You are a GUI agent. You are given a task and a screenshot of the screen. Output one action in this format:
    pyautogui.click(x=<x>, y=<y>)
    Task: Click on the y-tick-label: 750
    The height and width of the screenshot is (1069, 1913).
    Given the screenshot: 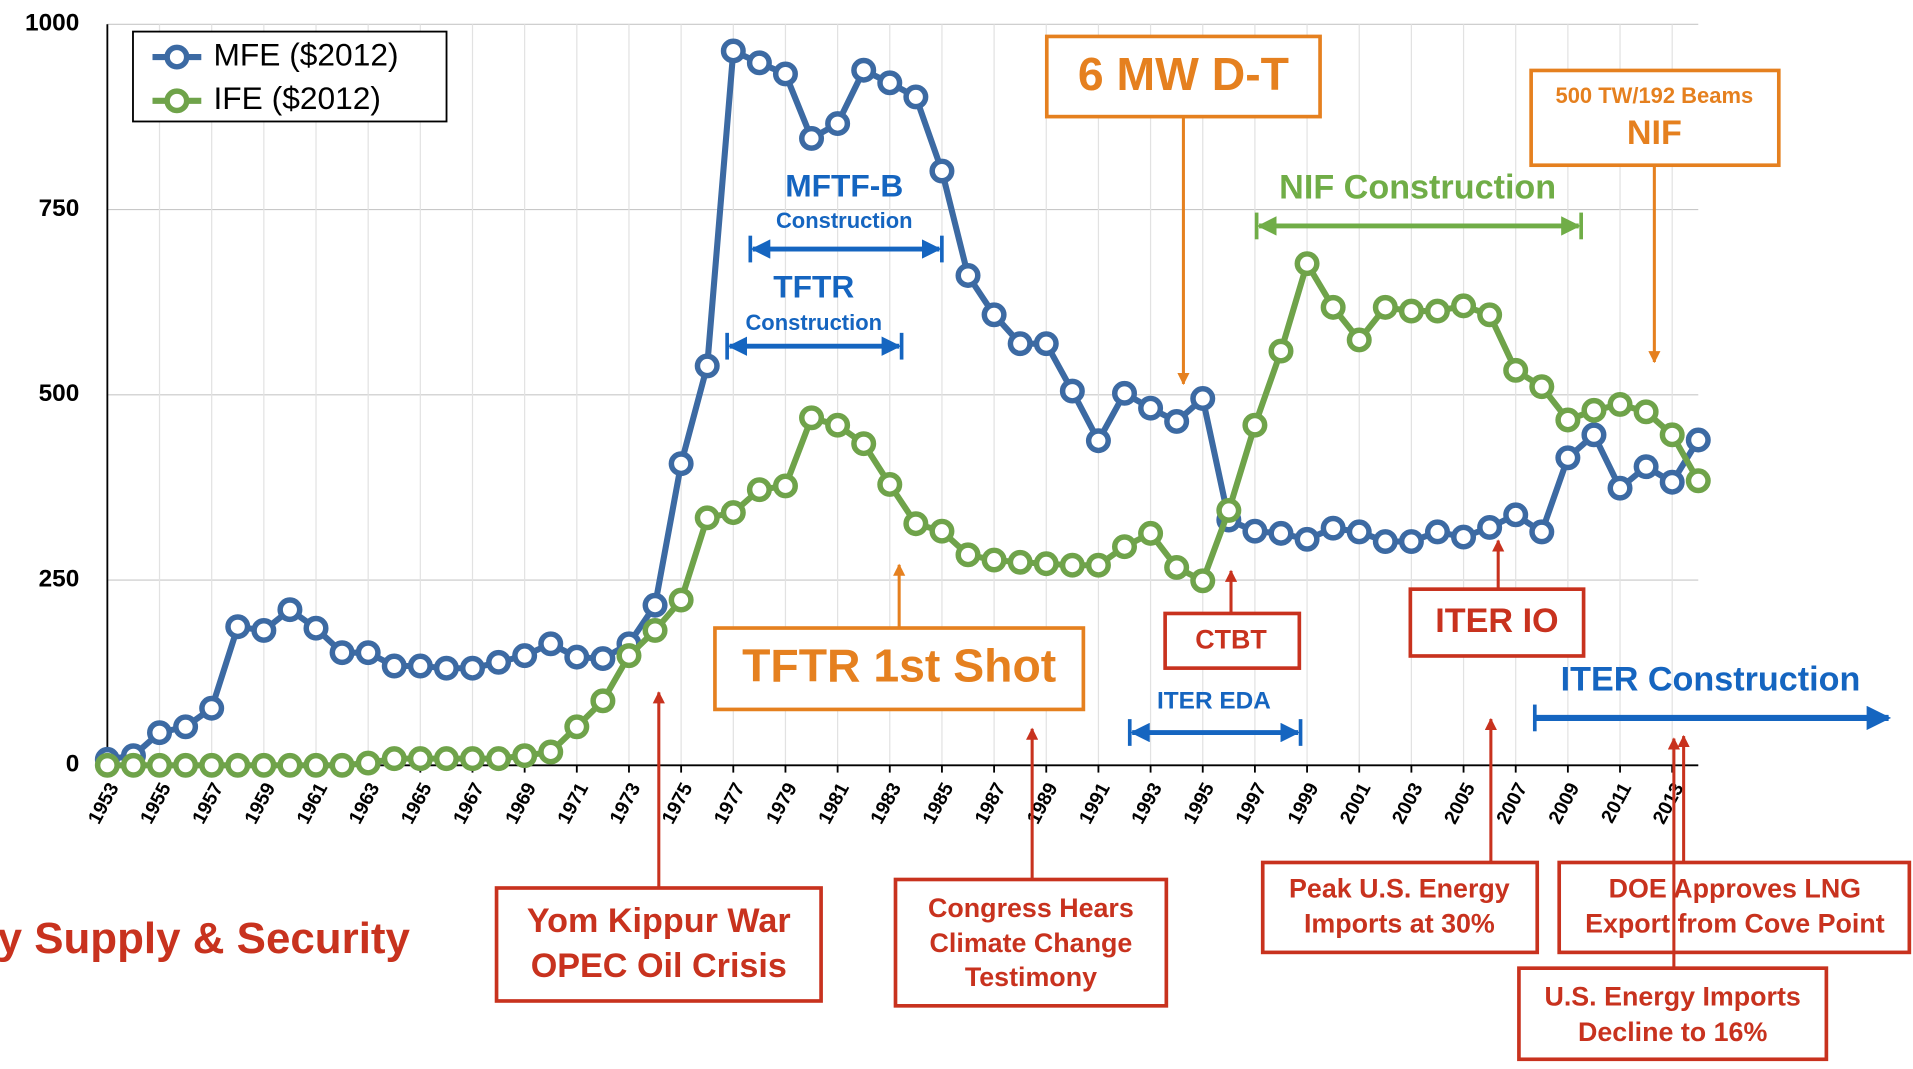 What is the action you would take?
    pyautogui.click(x=59, y=208)
    